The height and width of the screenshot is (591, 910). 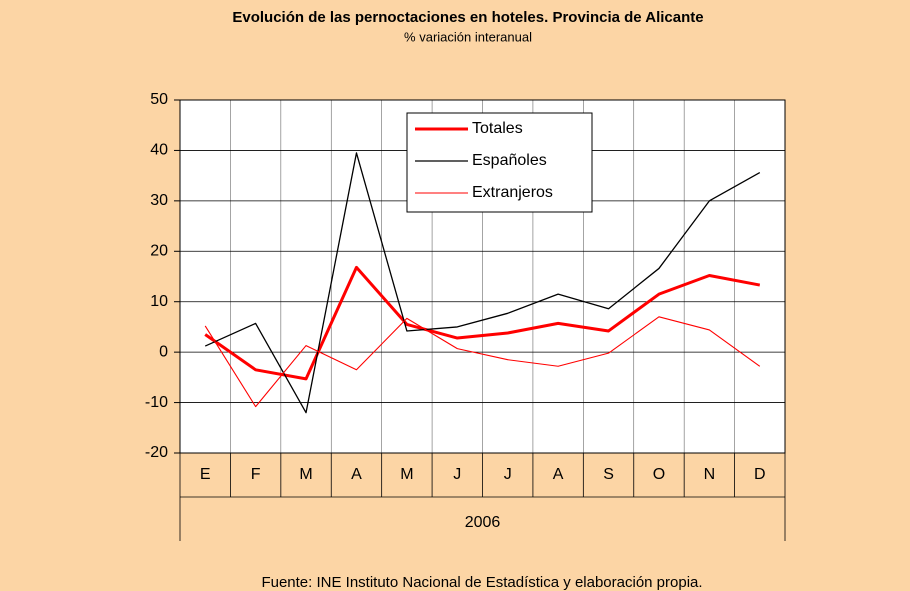 I want to click on legend-label: Españoles, so click(x=509, y=160).